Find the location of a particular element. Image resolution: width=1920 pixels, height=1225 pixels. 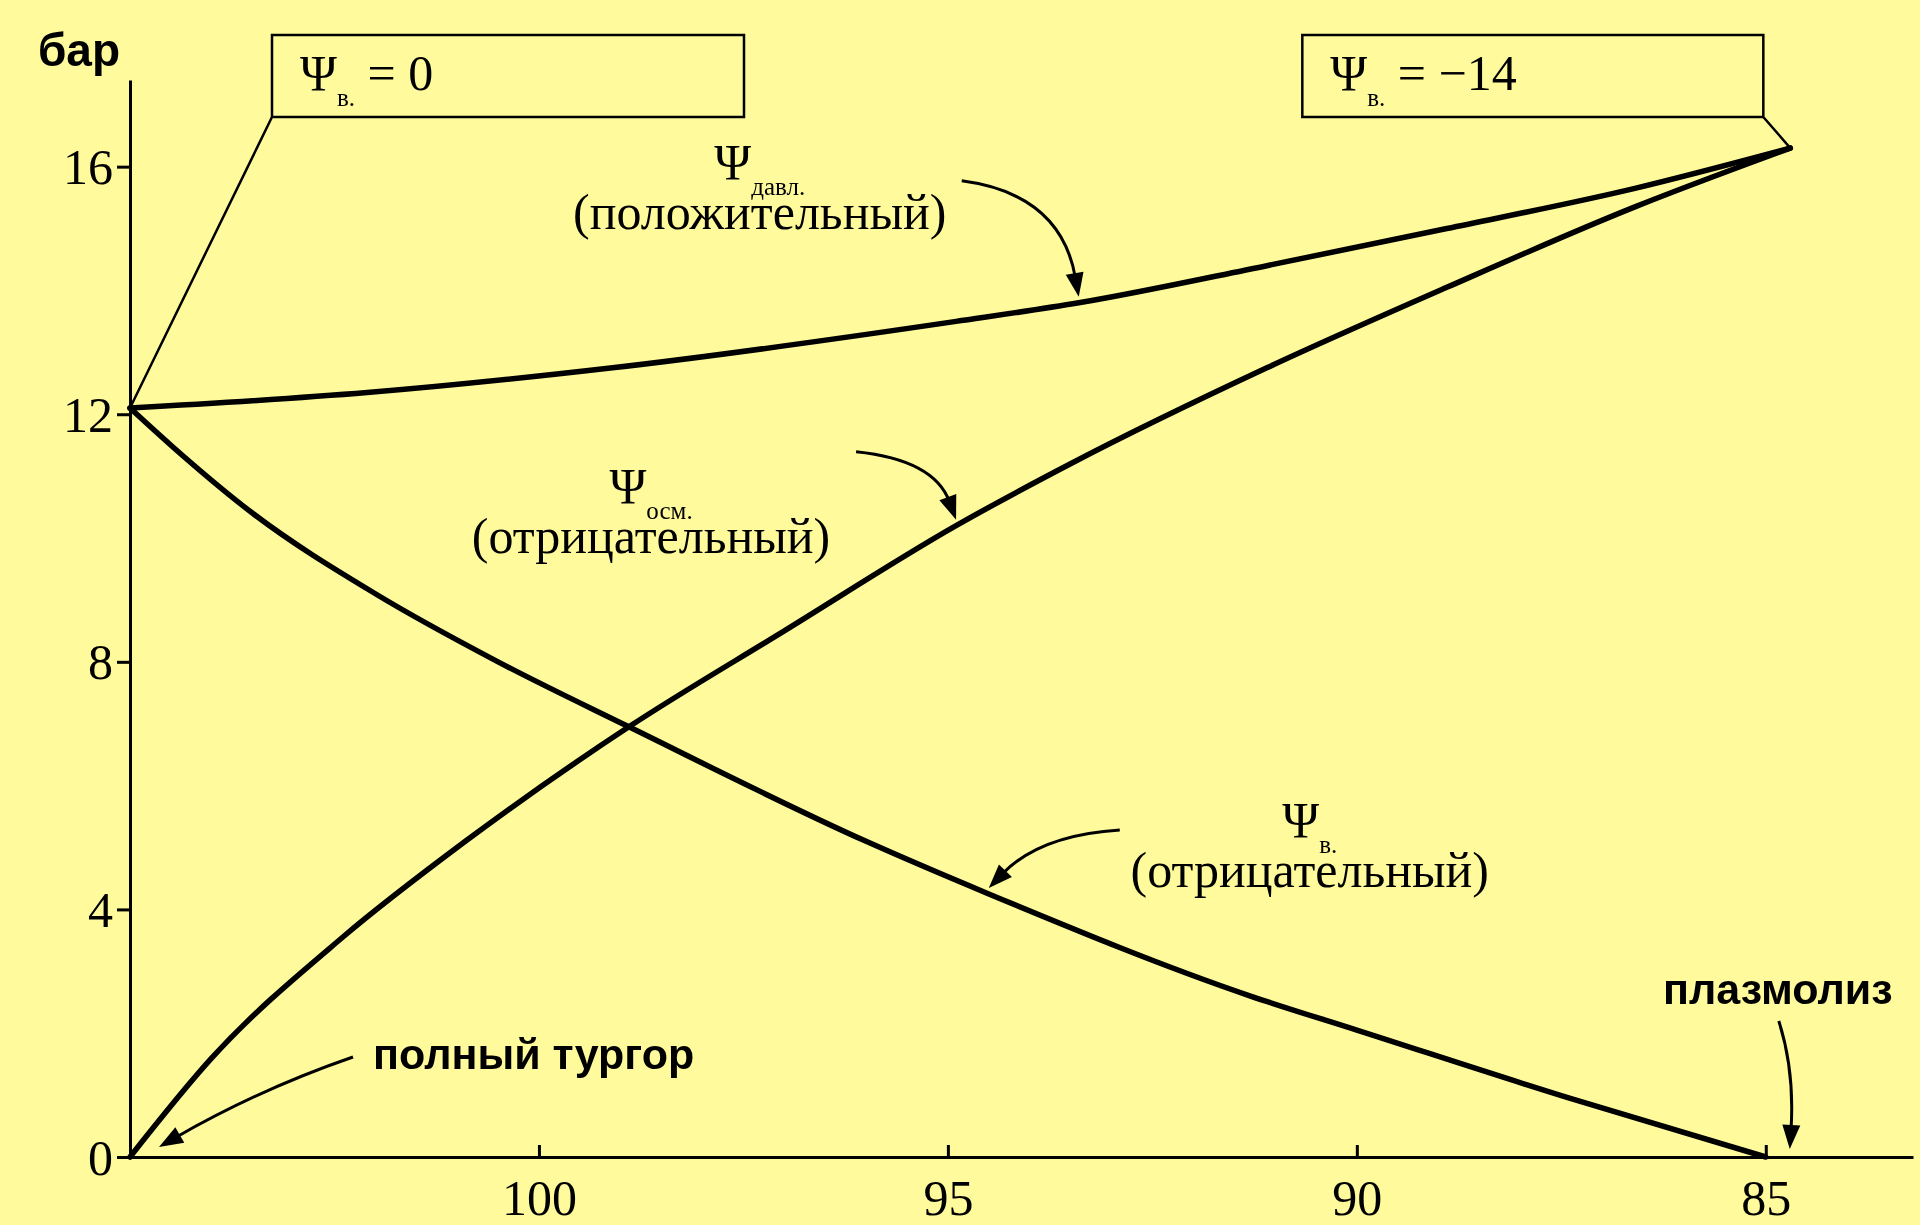

annotation: Ψ$_{в.}$ = 0 is located at coordinates (367, 77).